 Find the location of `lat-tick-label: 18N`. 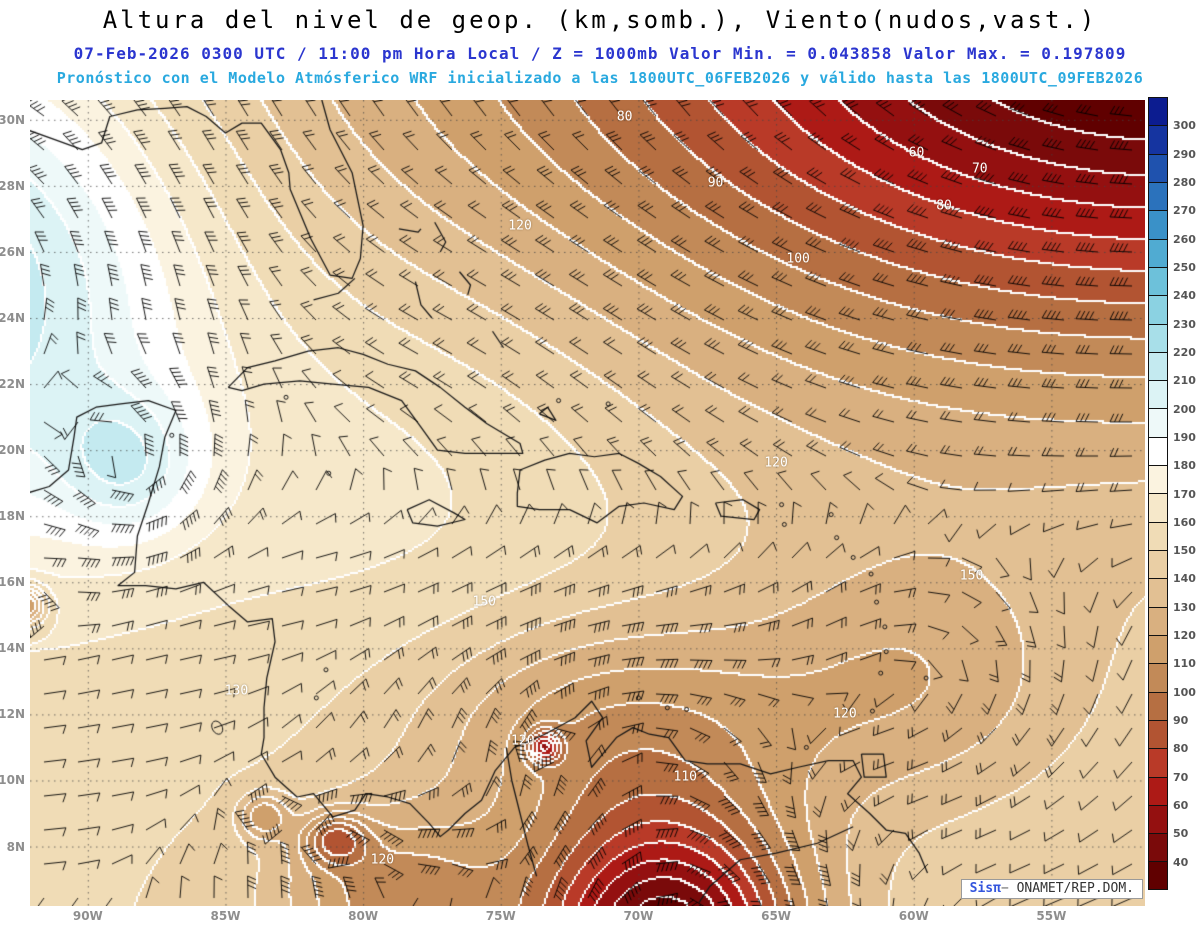

lat-tick-label: 18N is located at coordinates (12, 516).